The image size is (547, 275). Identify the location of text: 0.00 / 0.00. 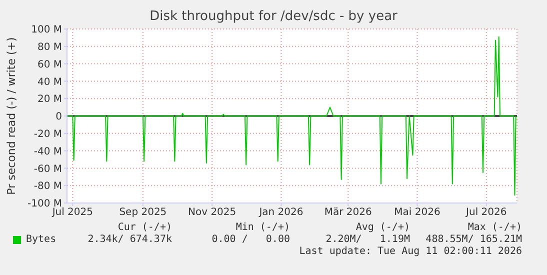
(250, 240).